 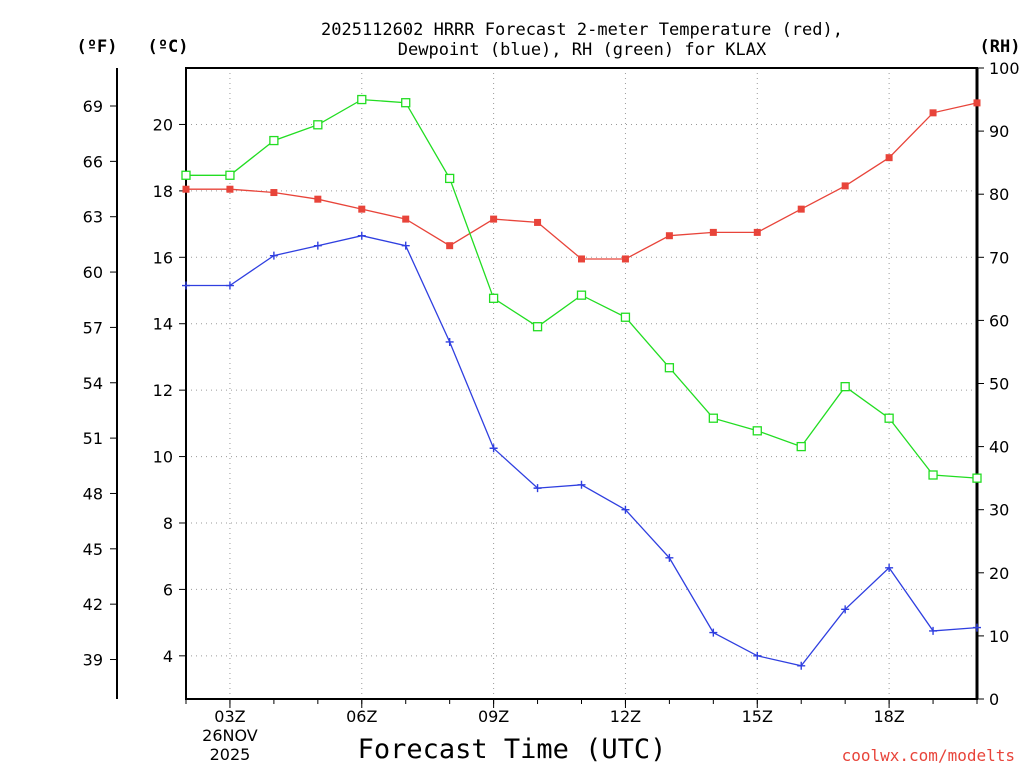 I want to click on celsius-tick-label: 20, so click(x=163, y=124).